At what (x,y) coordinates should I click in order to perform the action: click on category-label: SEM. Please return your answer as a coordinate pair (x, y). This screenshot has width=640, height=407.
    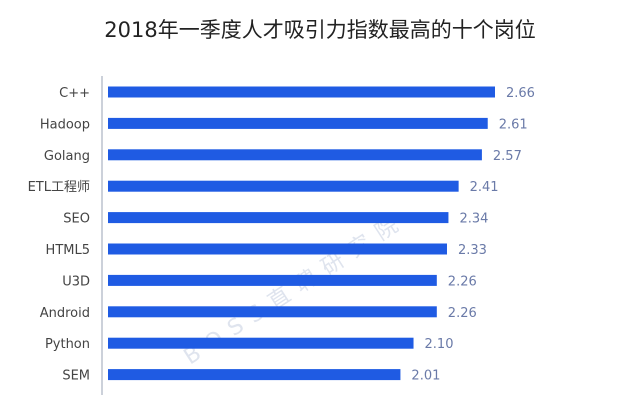
    Looking at the image, I should click on (76, 376).